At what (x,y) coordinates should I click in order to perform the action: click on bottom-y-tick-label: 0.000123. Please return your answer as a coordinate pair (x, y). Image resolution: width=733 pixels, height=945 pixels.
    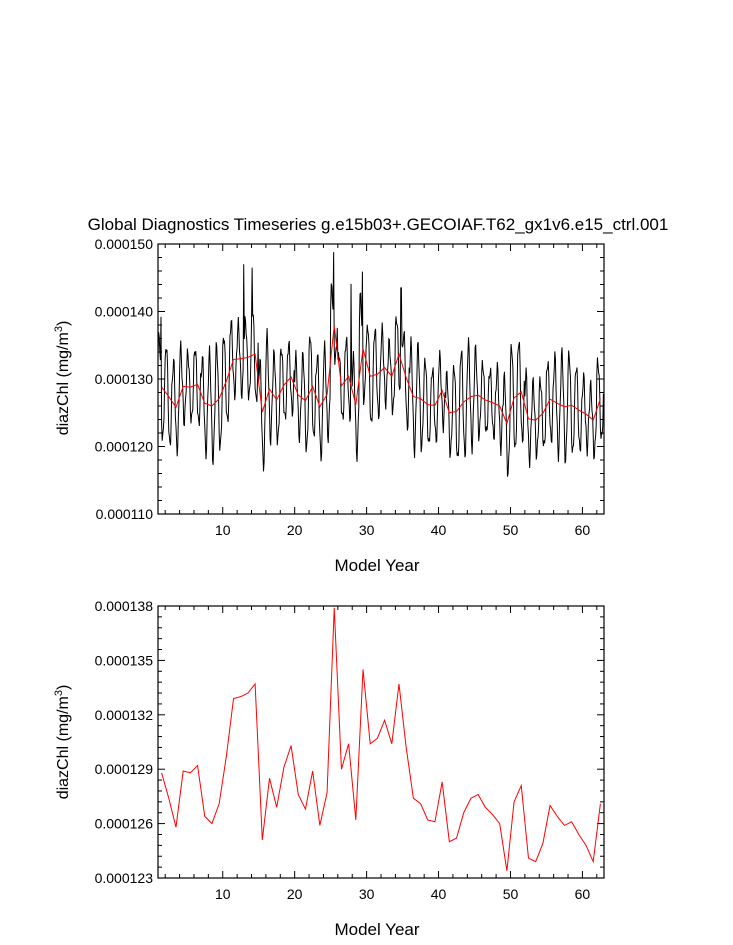
    Looking at the image, I should click on (124, 878).